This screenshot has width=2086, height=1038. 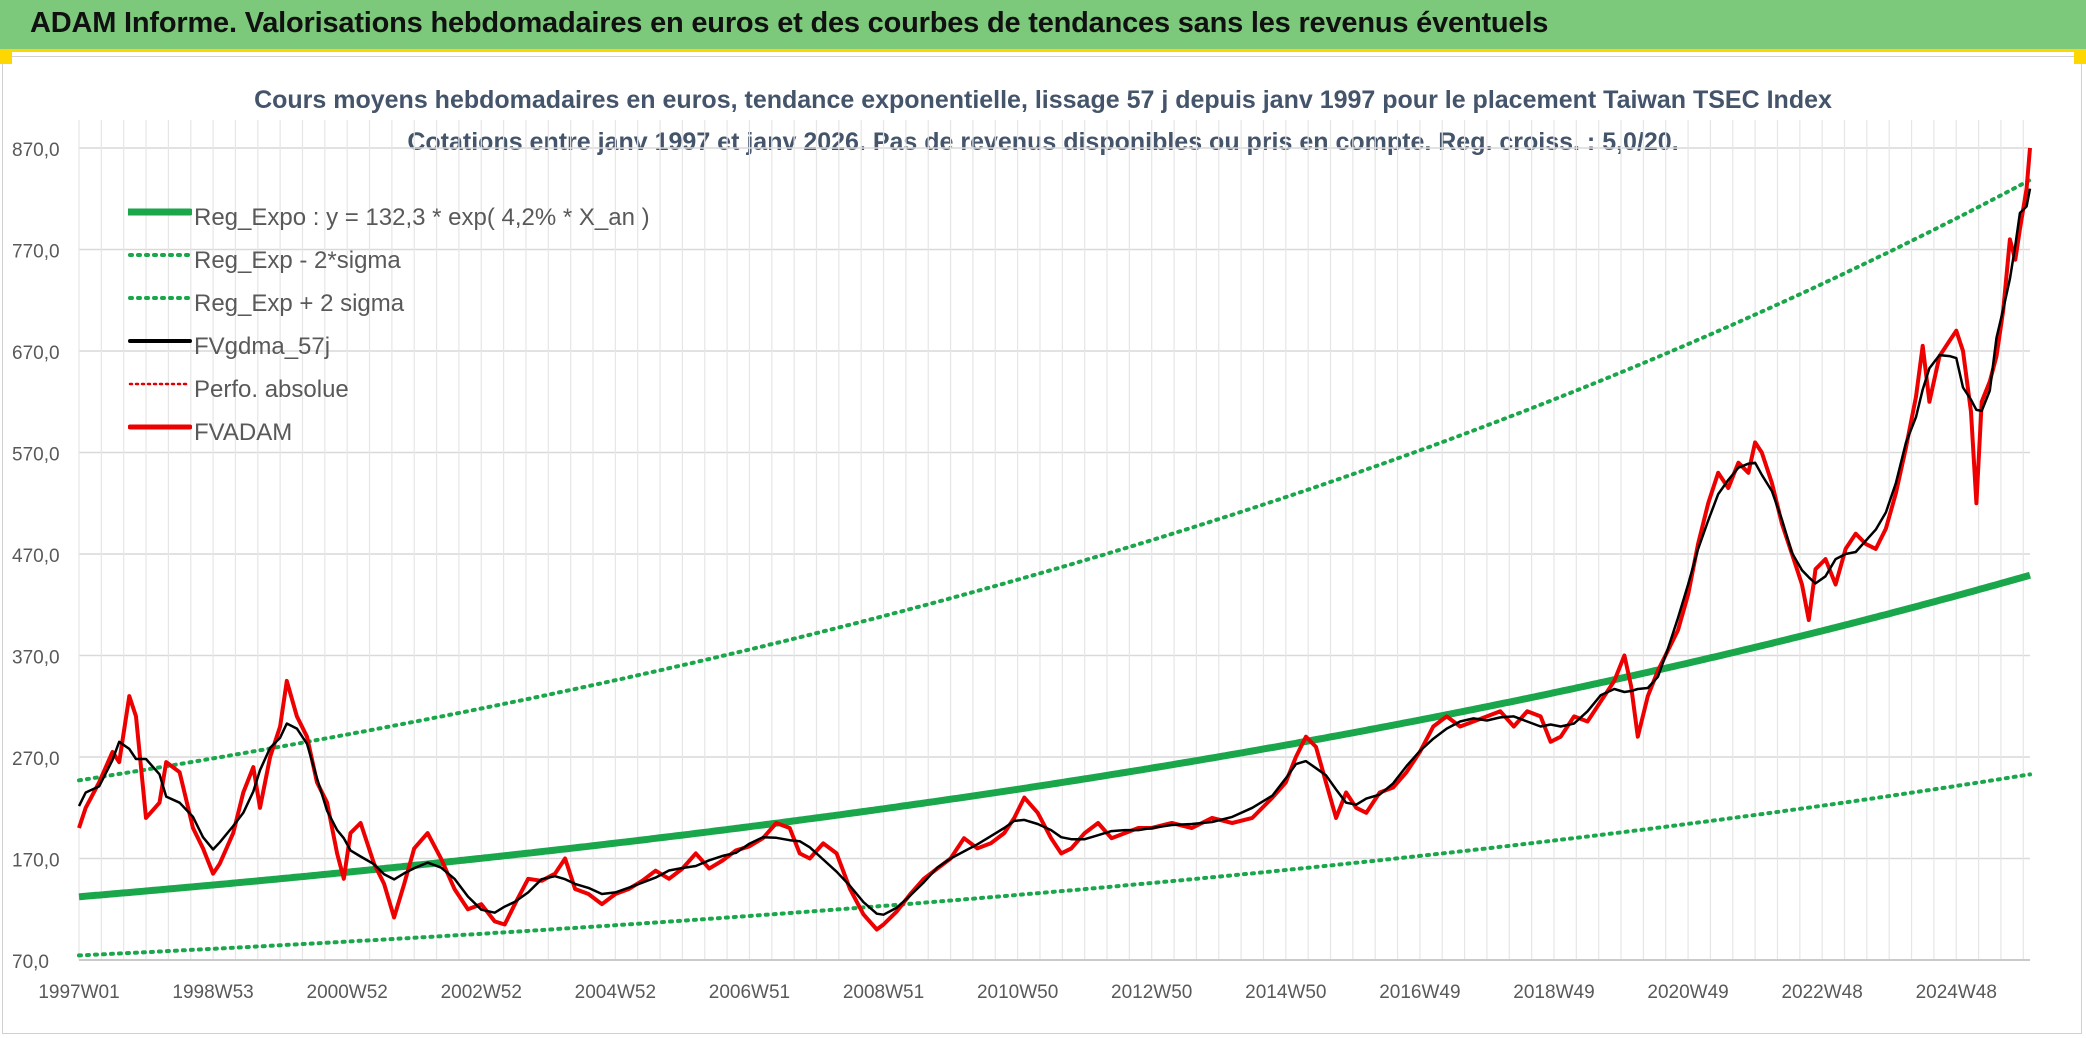 What do you see at coordinates (1553, 992) in the screenshot?
I see `x-tick-label: 2018W49` at bounding box center [1553, 992].